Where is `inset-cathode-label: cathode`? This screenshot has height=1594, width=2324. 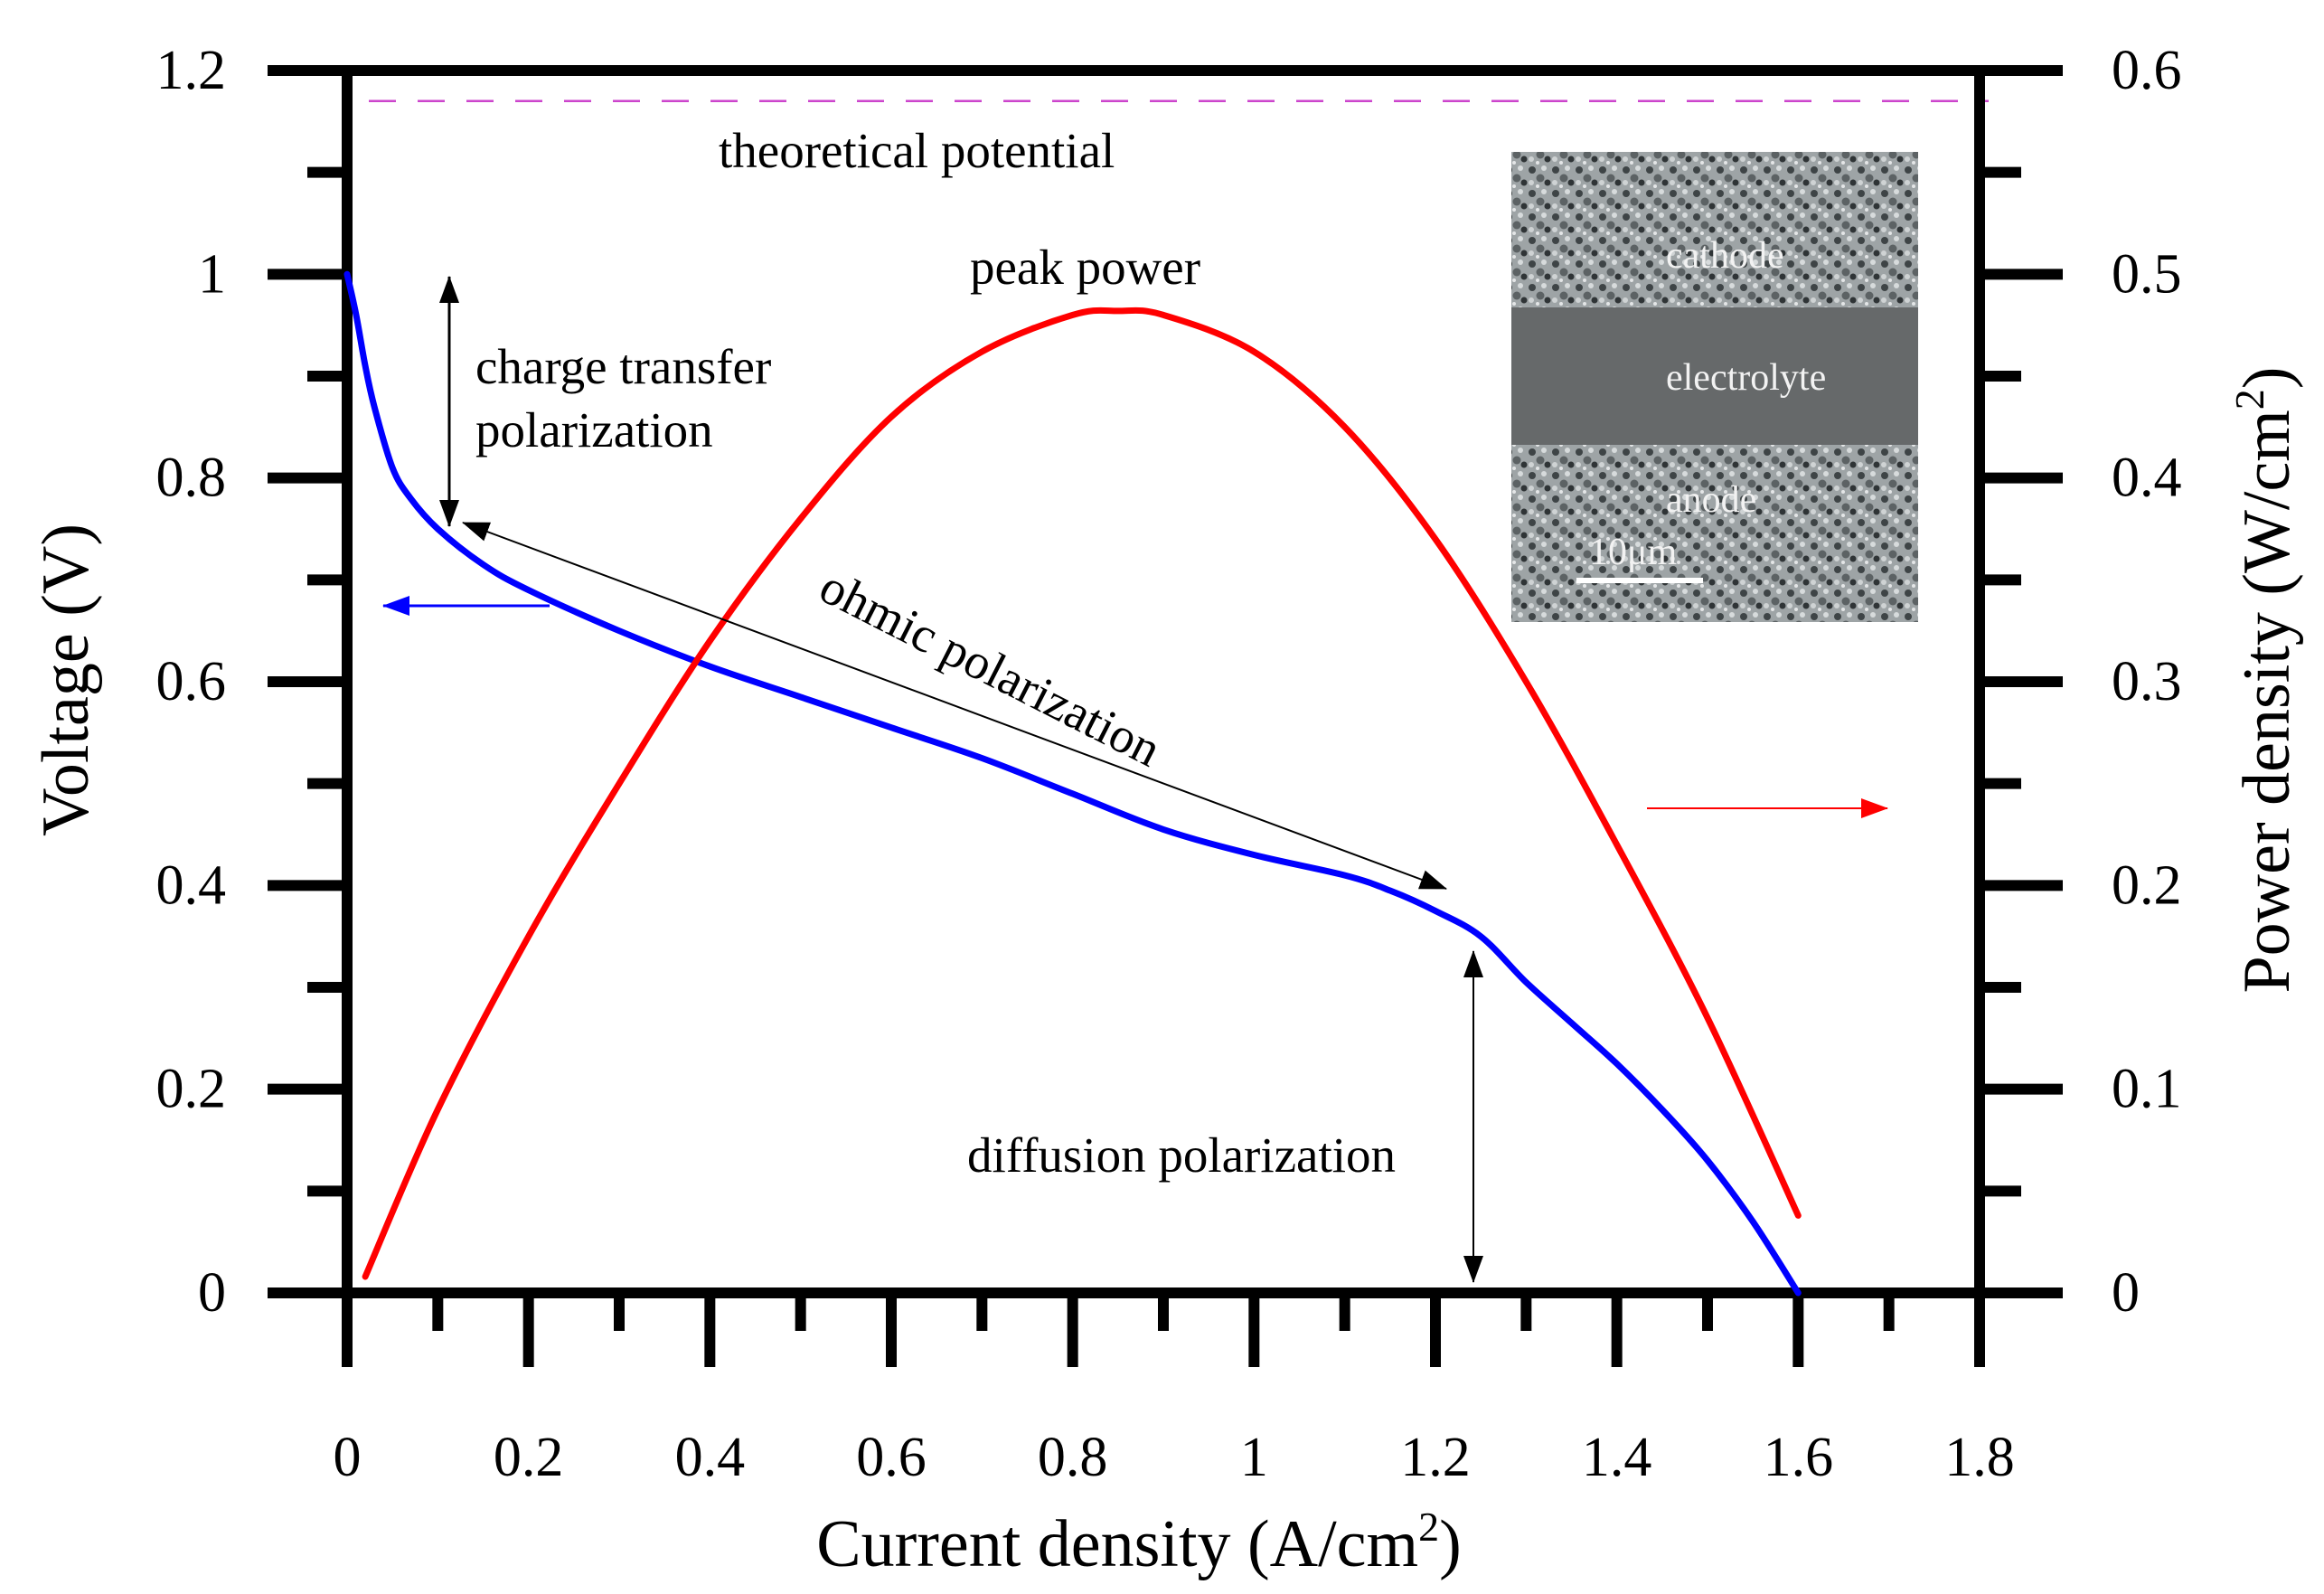
inset-cathode-label: cathode is located at coordinates (1725, 256).